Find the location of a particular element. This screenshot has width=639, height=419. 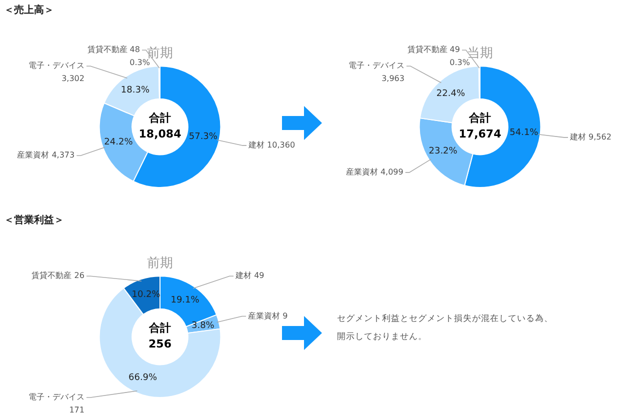

slice-label: 電子・デバイス 3,302 is located at coordinates (56, 72).